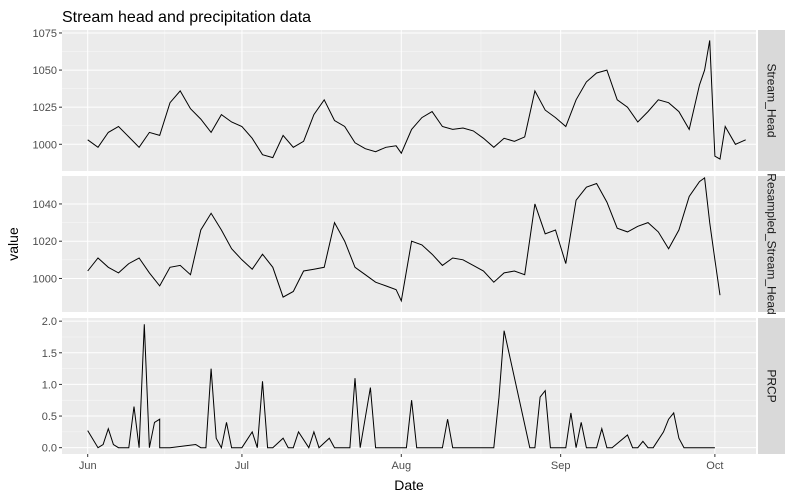 This screenshot has width=791, height=497. I want to click on x-tick-label: Sep, so click(561, 466).